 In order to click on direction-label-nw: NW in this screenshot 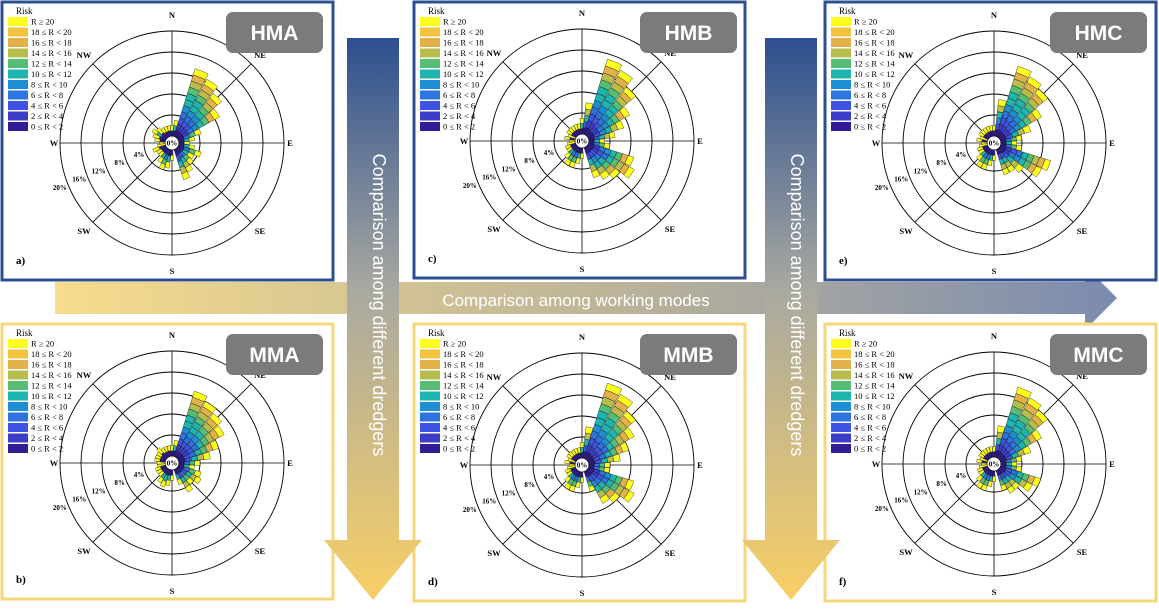, I will do `click(84, 55)`.